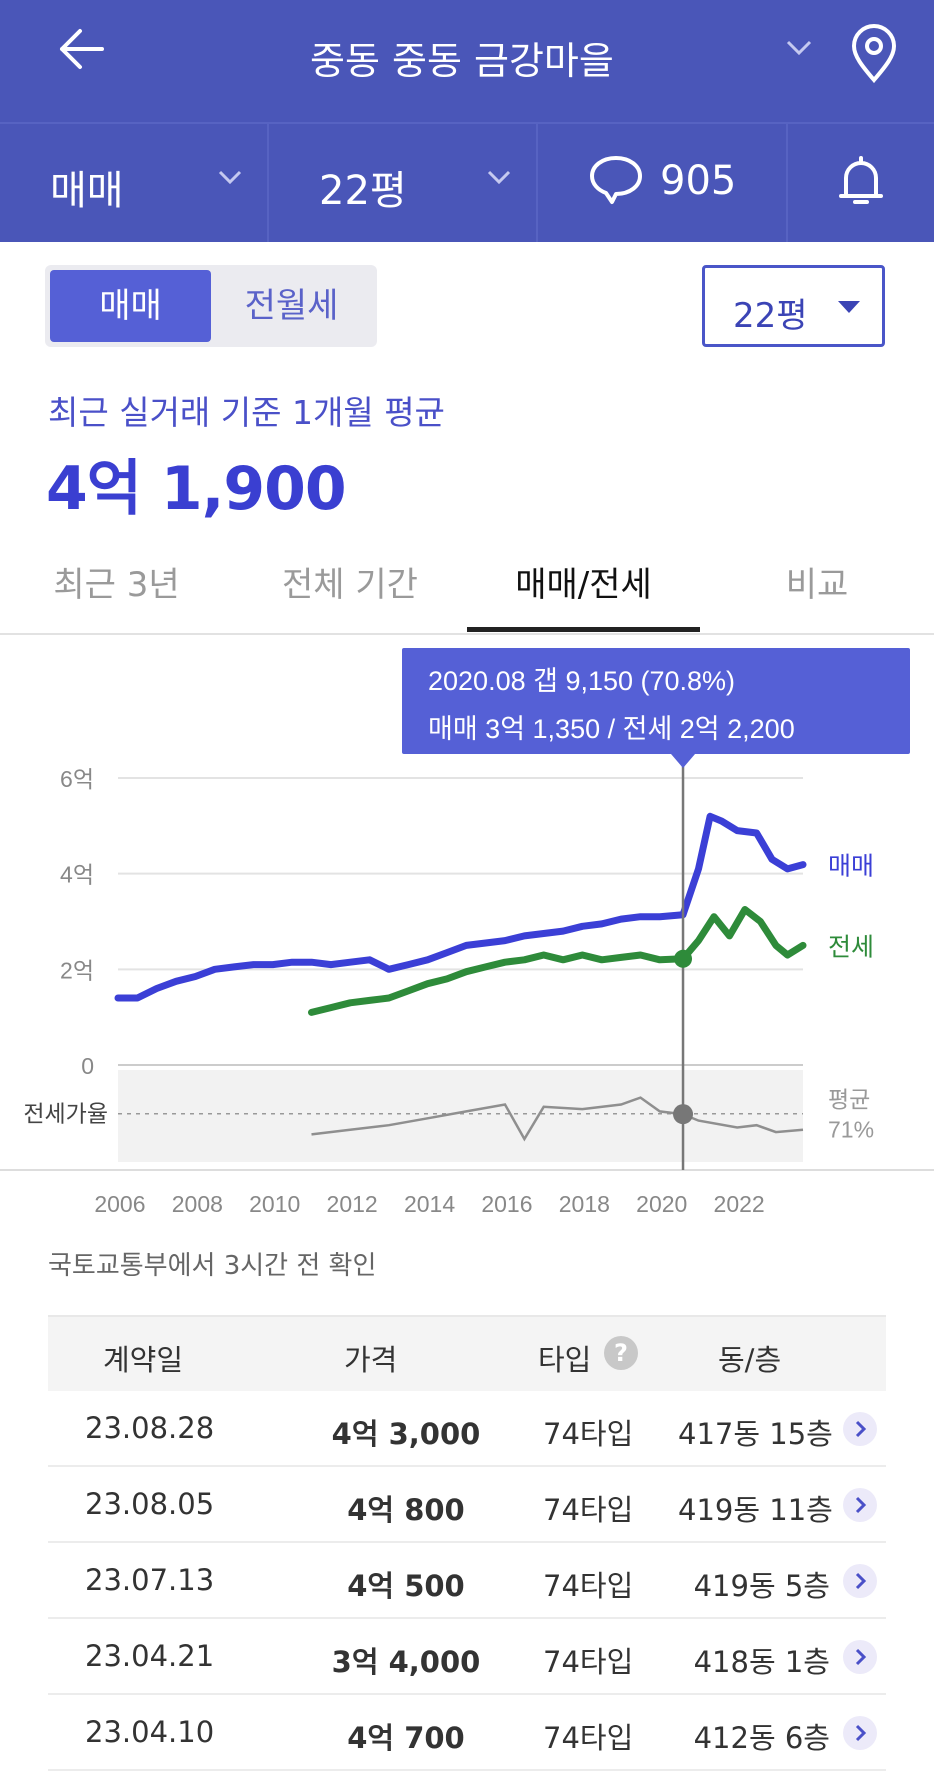  Describe the element at coordinates (150, 1428) in the screenshot. I see `row-date: 23.08.28` at that location.